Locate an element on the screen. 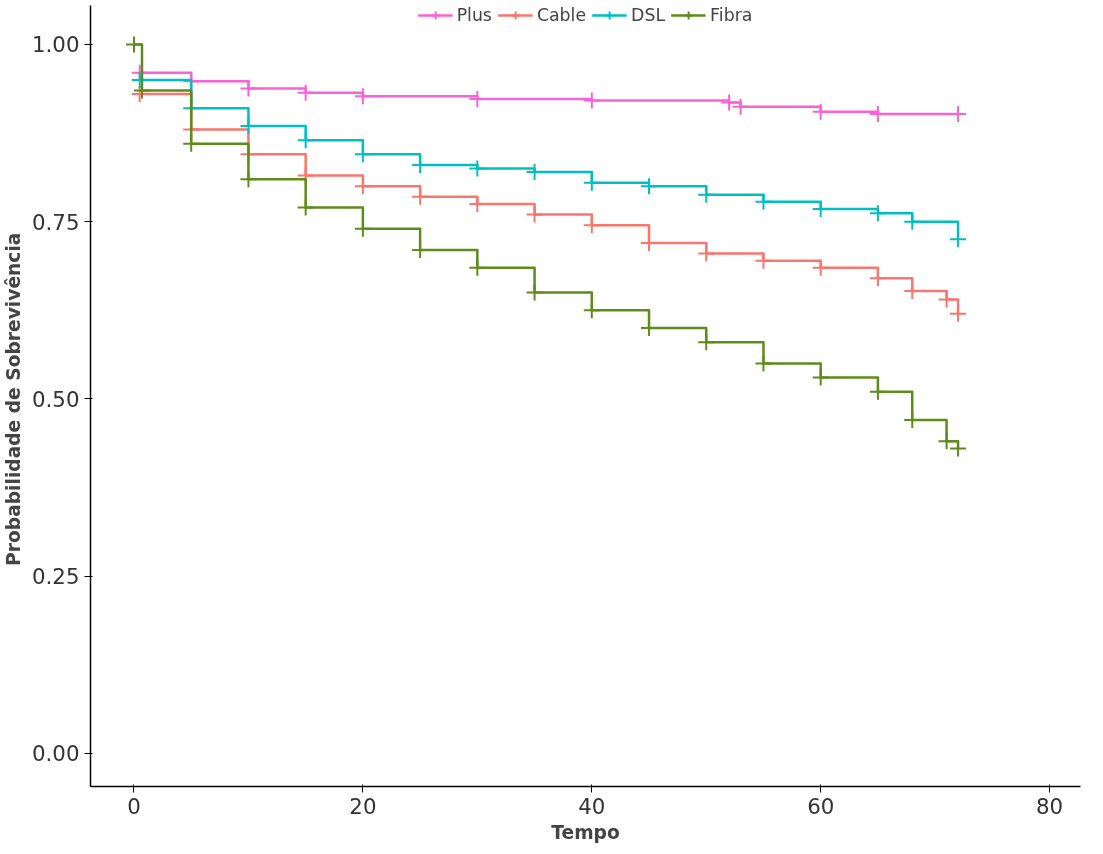 This screenshot has height=854, width=1103. y-axis-title: Probabilidade de Sobrevivência is located at coordinates (14, 399).